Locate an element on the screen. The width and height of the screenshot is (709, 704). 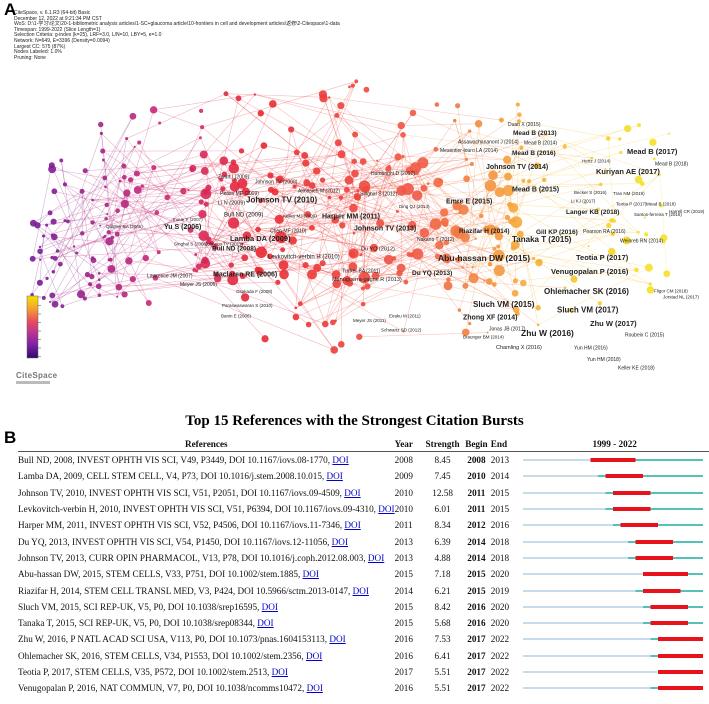
node-label: Johnson TV (2011) is located at coordinates (224, 243).